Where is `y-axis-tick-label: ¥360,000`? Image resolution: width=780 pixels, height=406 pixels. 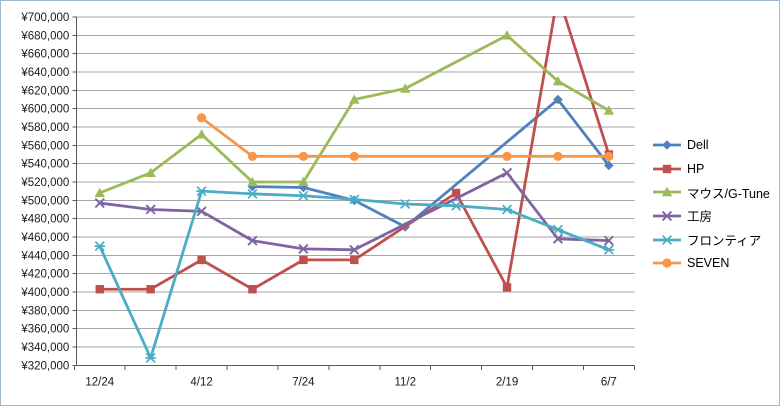 y-axis-tick-label: ¥360,000 is located at coordinates (44, 330).